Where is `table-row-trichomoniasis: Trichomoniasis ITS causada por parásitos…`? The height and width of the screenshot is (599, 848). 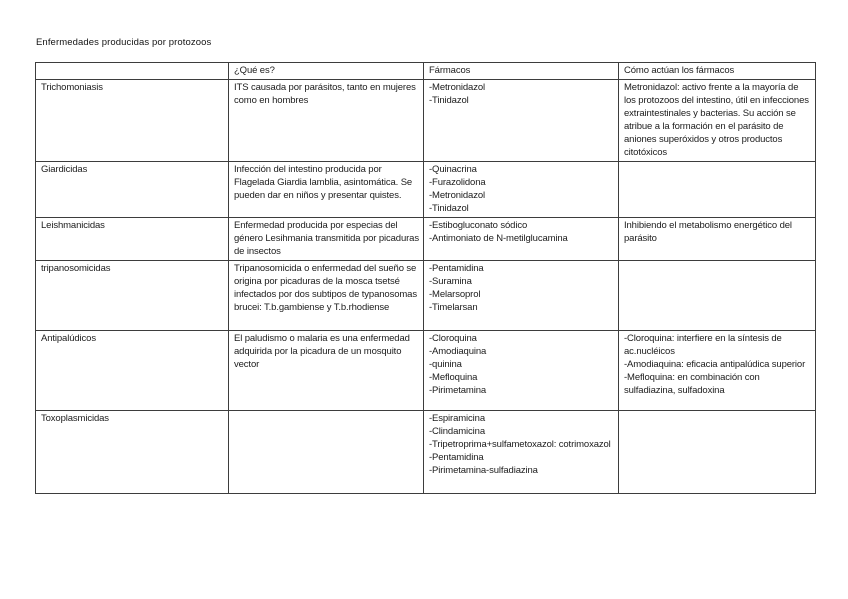 table-row-trichomoniasis: Trichomoniasis ITS causada por parásitos… is located at coordinates (425, 120).